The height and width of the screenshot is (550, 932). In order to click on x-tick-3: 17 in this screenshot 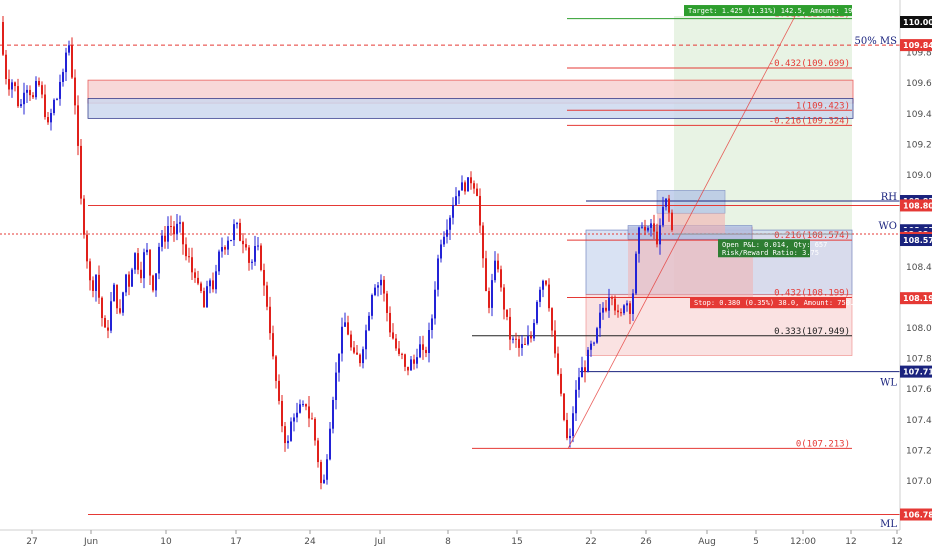, I will do `click(235, 542)`.